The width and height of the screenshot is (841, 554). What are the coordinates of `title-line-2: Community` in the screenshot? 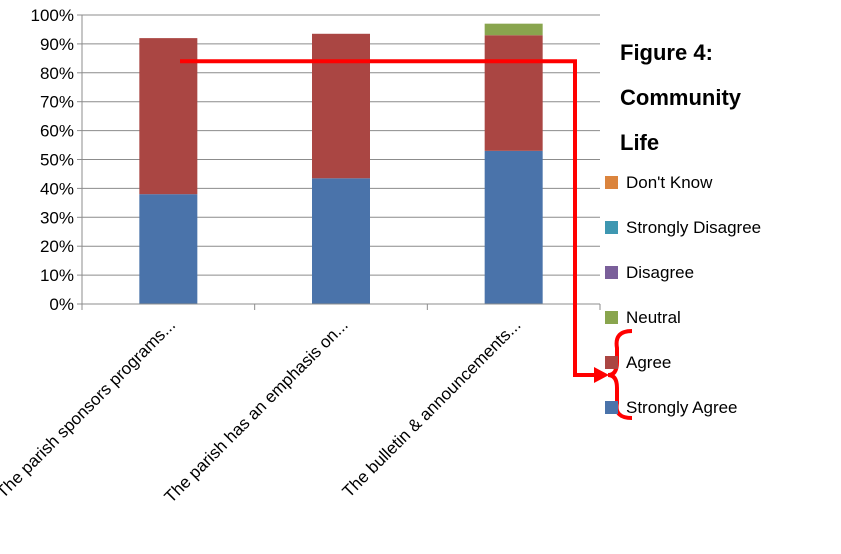 It's located at (680, 97).